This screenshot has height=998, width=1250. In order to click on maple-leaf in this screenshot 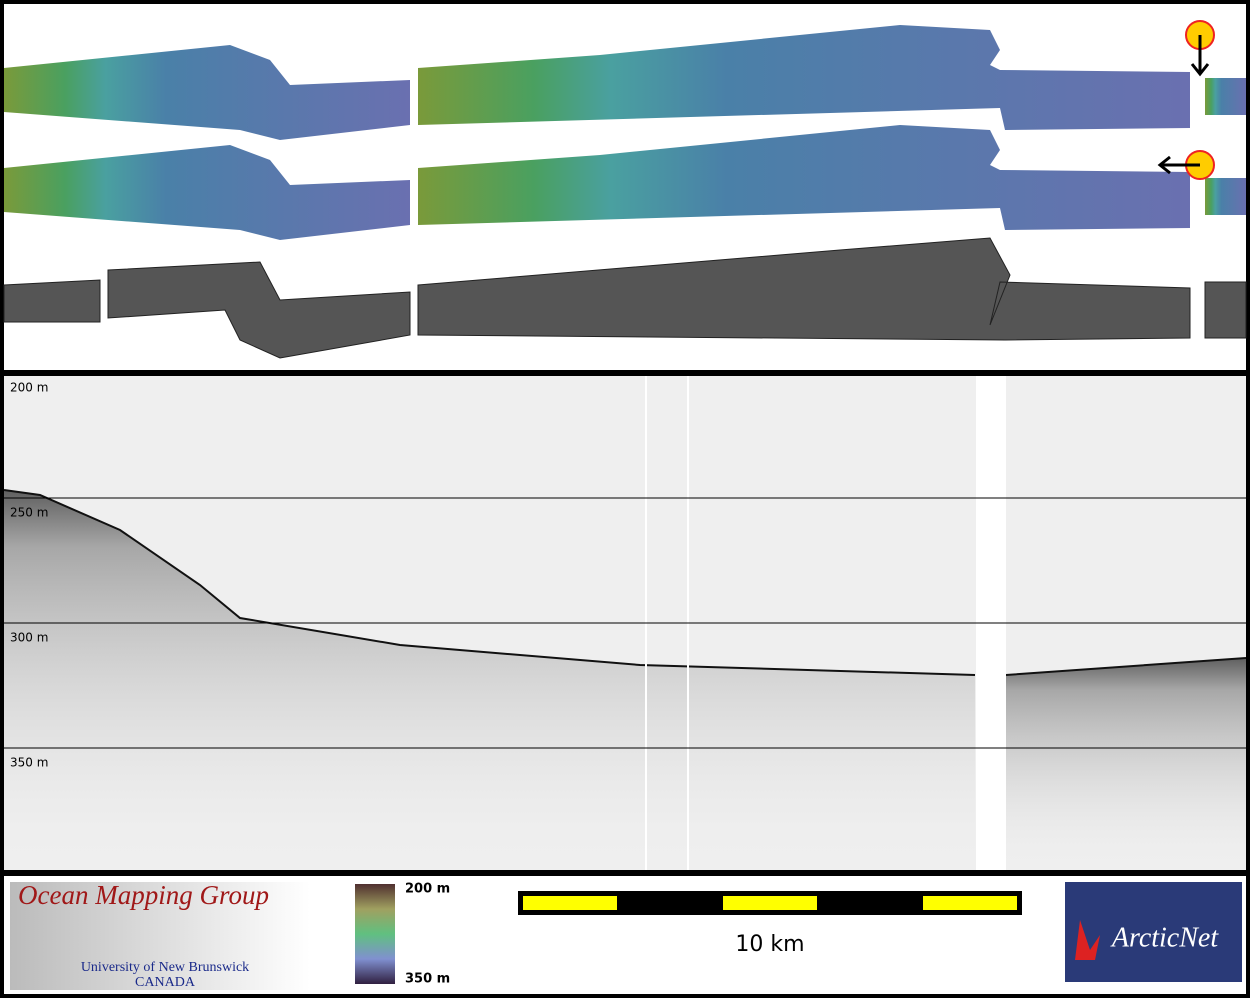, I will do `click(1087, 940)`.